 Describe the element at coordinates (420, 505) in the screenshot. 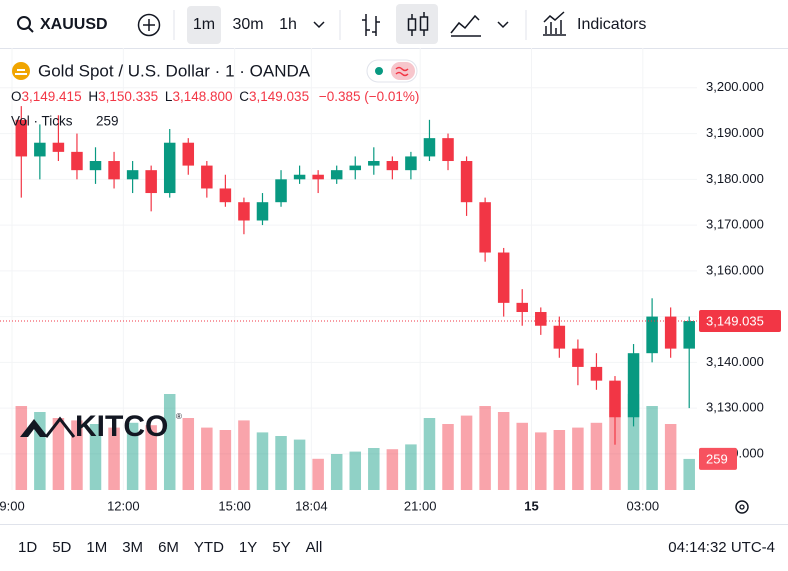

I see `x-tick-label: 21:00` at that location.